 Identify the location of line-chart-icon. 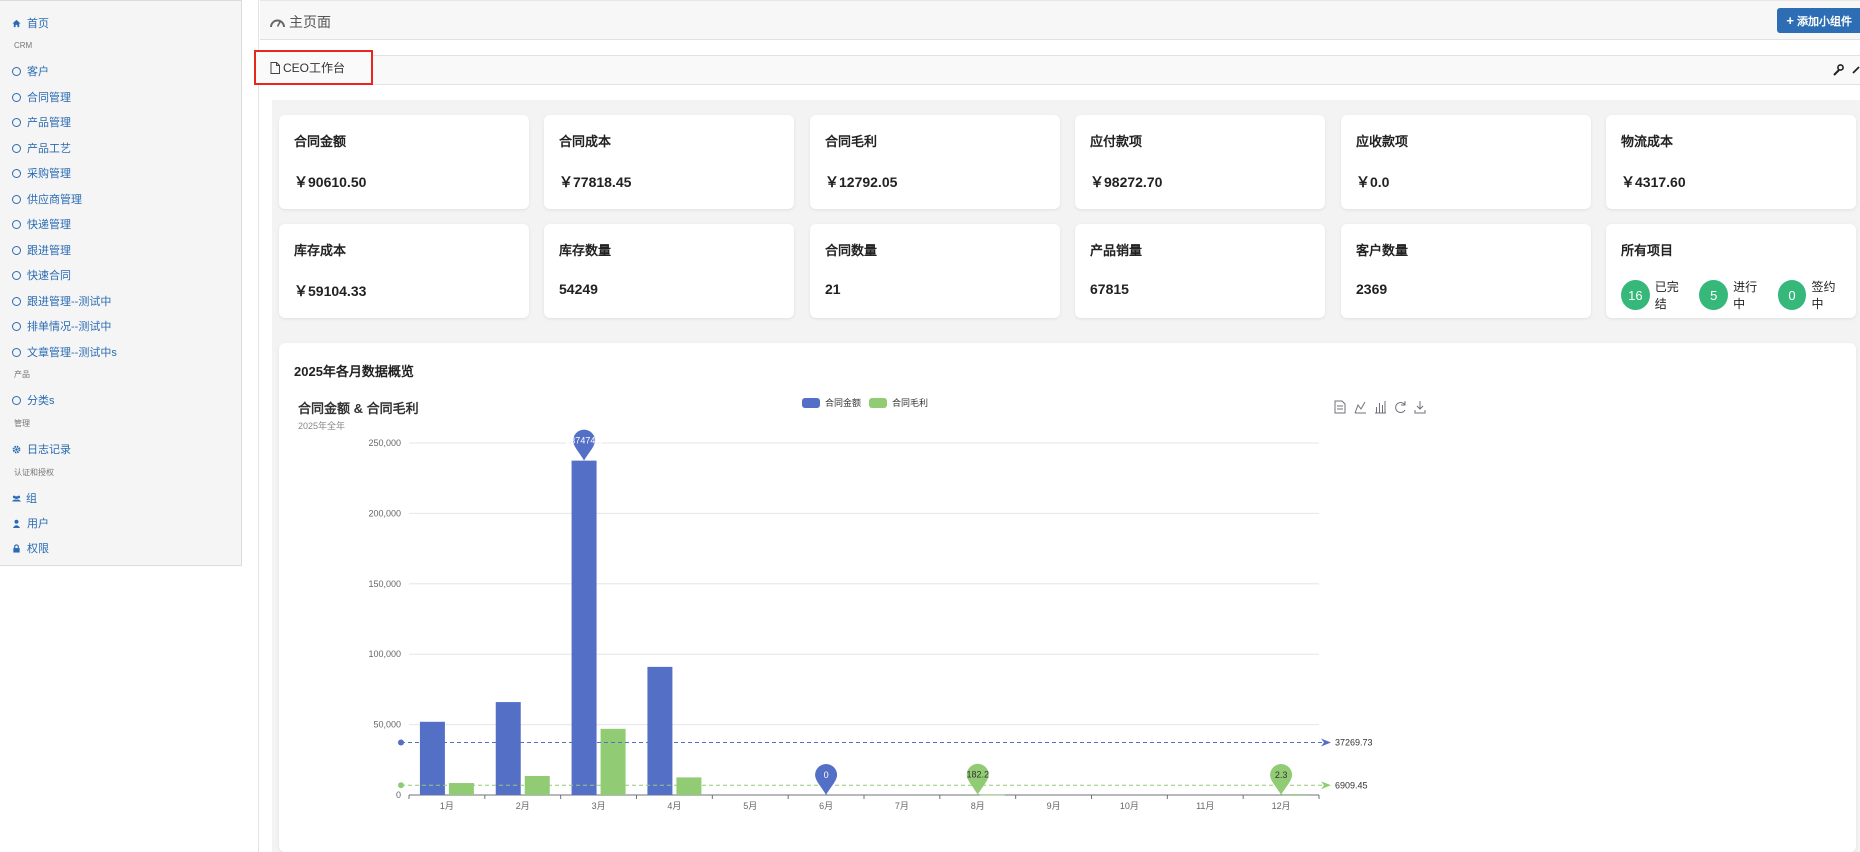
(1360, 407).